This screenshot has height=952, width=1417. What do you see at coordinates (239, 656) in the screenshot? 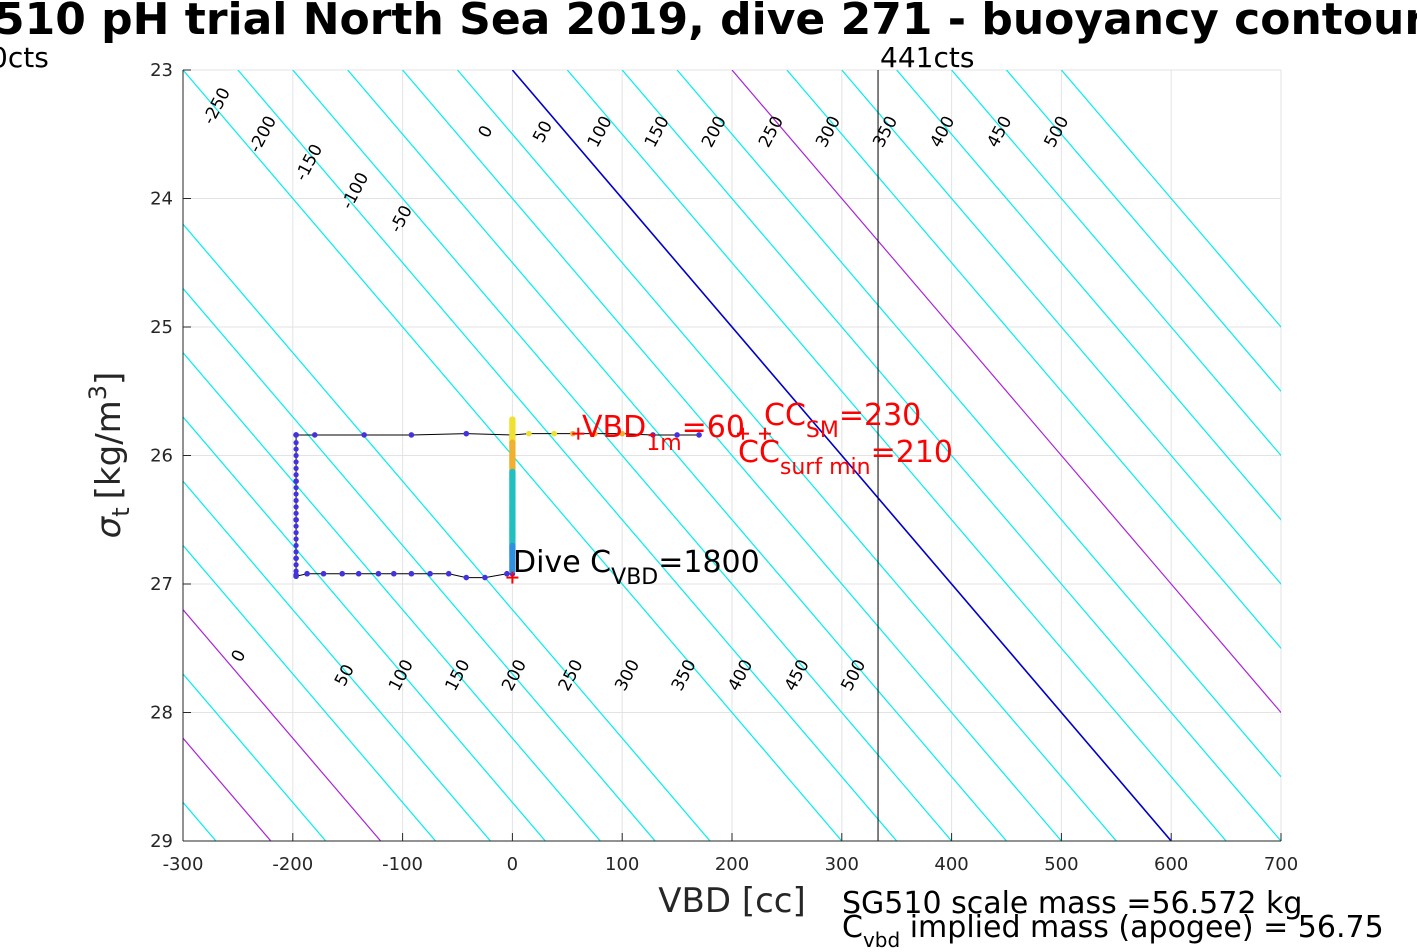
I see `contour-label-bottom: 0` at bounding box center [239, 656].